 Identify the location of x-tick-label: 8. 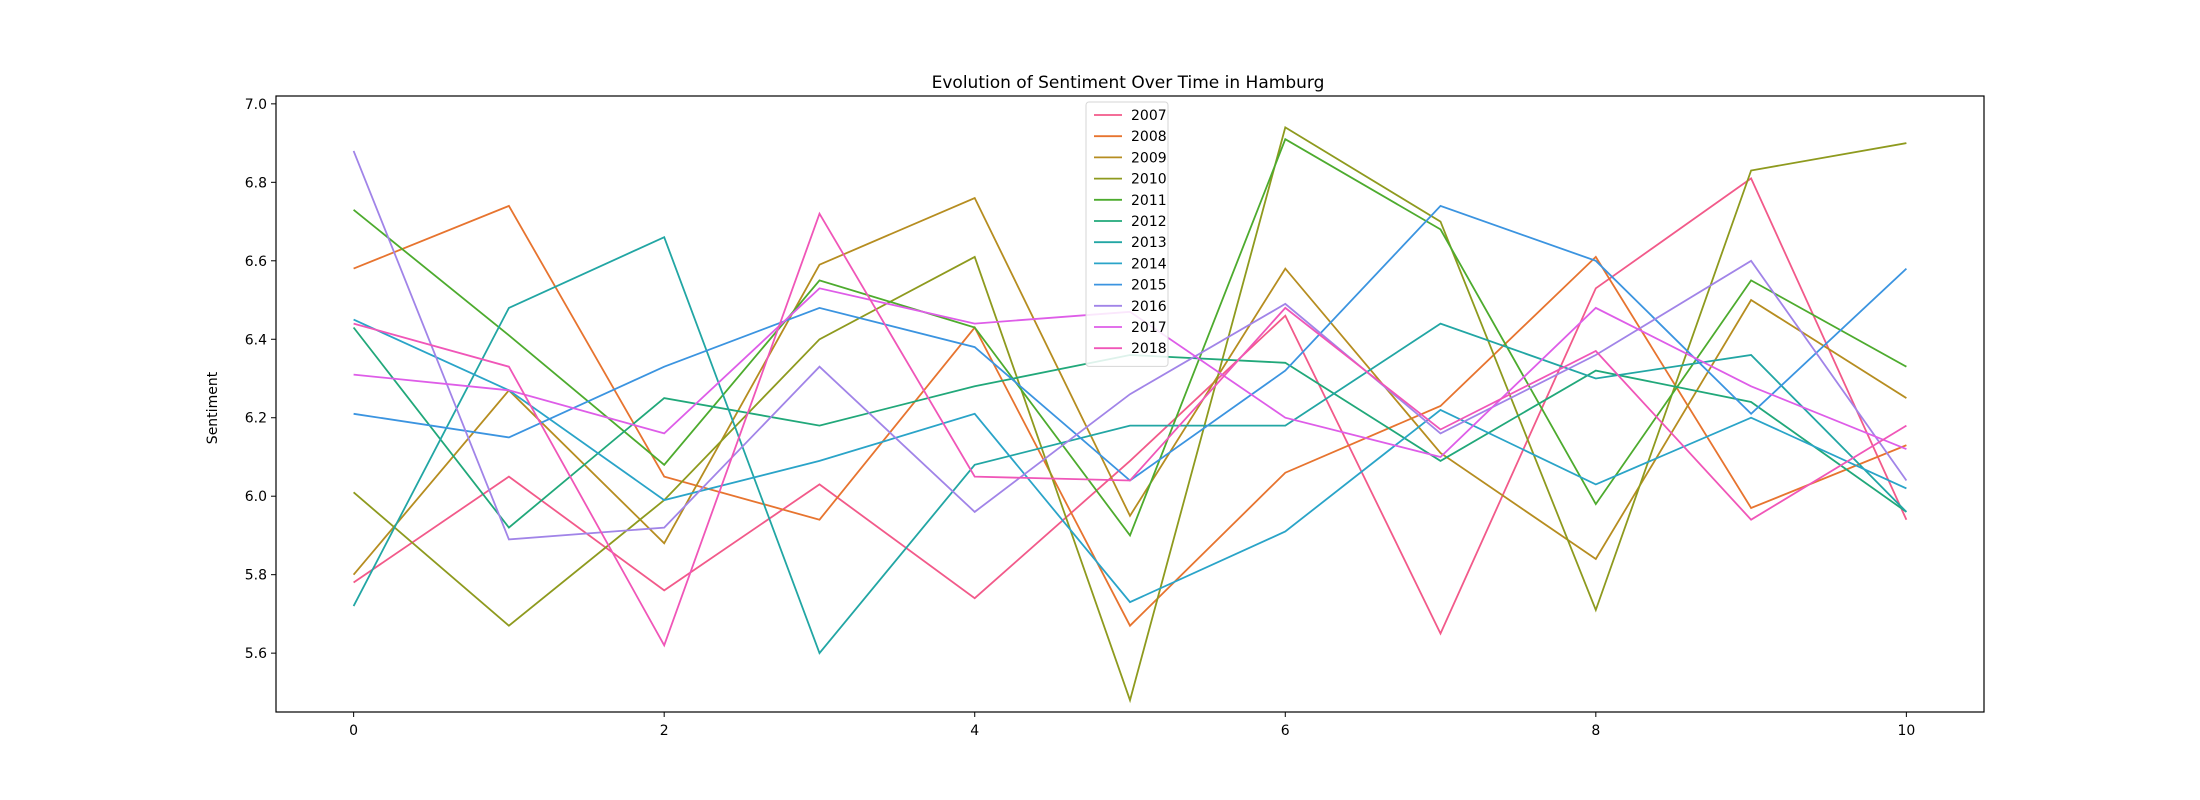
(1595, 731).